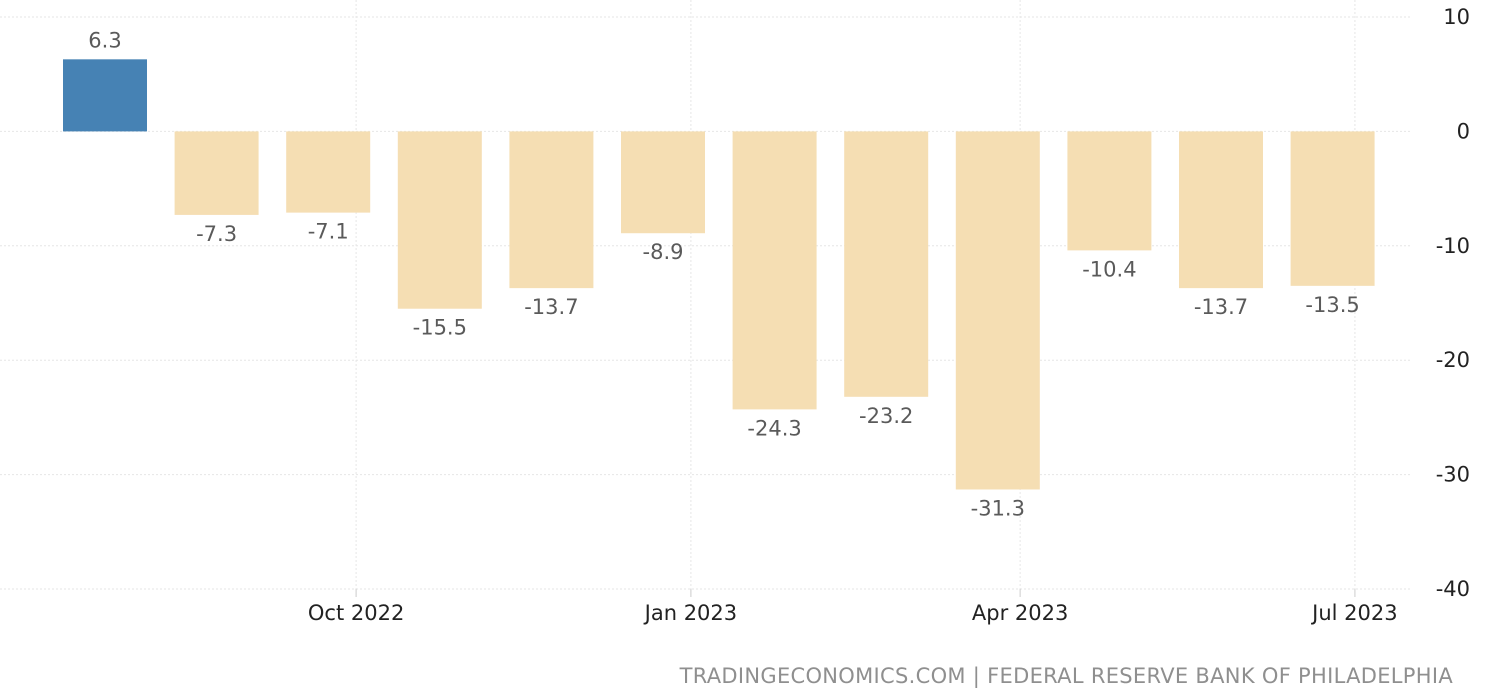 This screenshot has height=692, width=1493. Describe the element at coordinates (663, 252) in the screenshot. I see `data-label: -8.9` at that location.